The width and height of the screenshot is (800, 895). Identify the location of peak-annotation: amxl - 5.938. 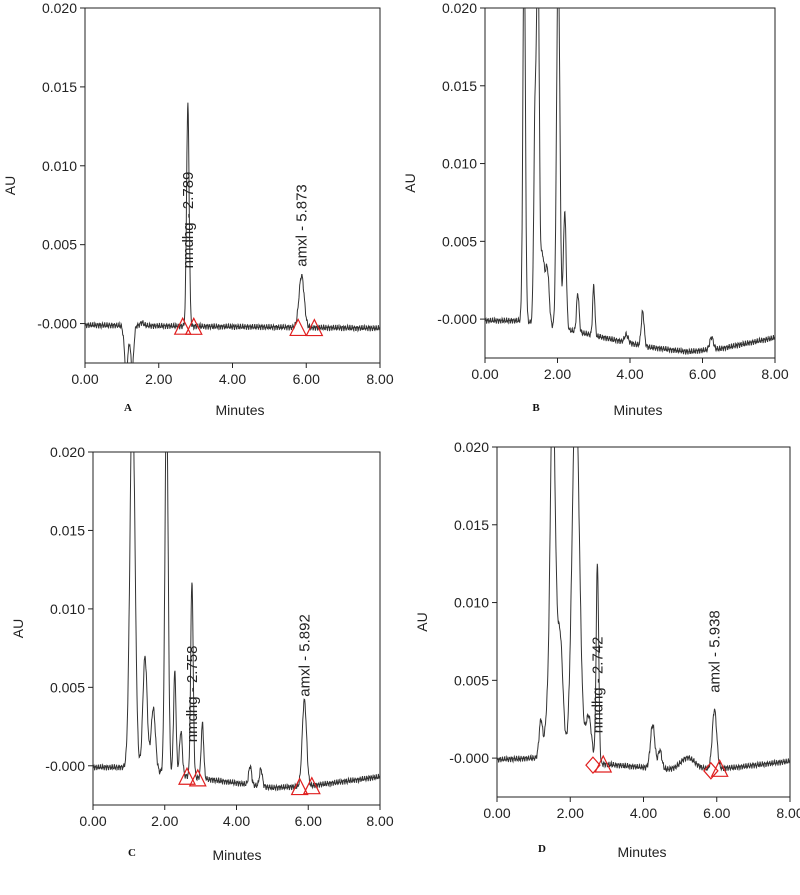
(714, 651).